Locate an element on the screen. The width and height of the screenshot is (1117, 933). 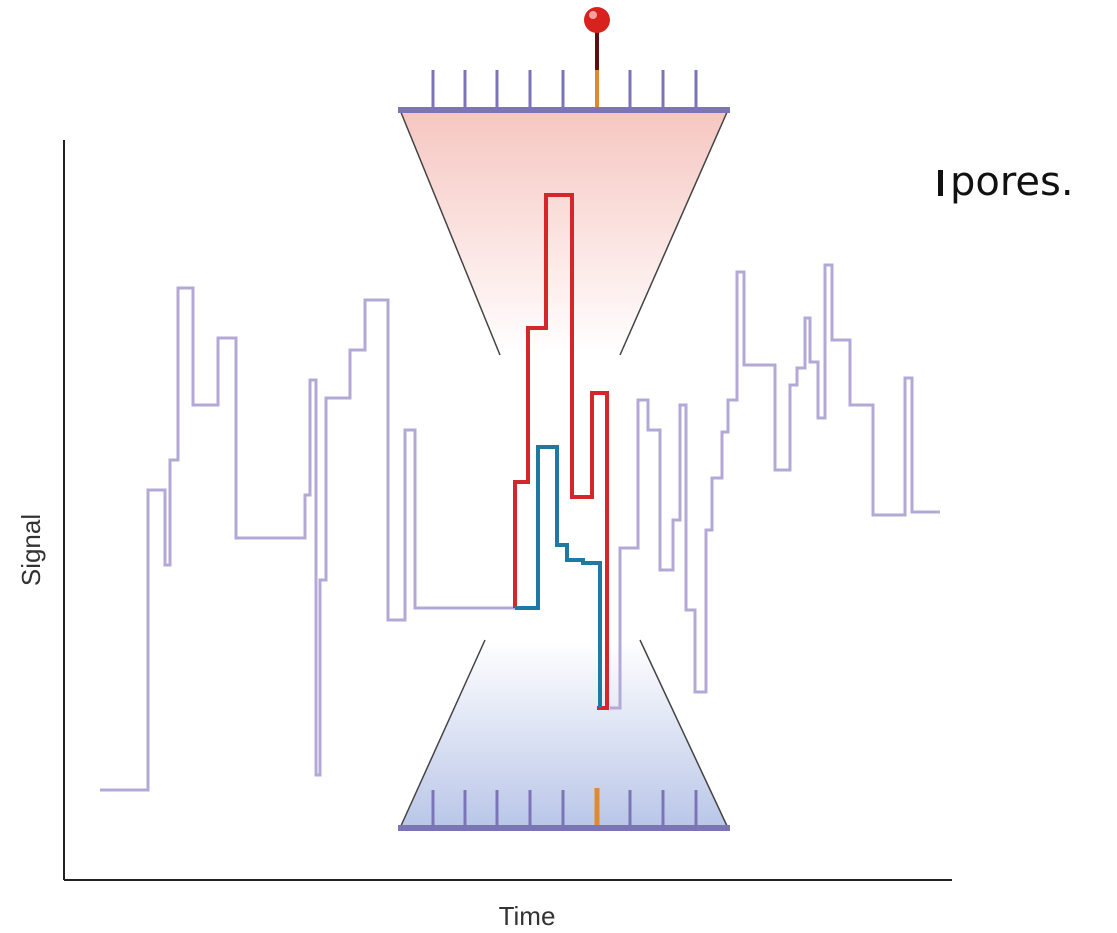
bottom-ticks is located at coordinates (564, 809).